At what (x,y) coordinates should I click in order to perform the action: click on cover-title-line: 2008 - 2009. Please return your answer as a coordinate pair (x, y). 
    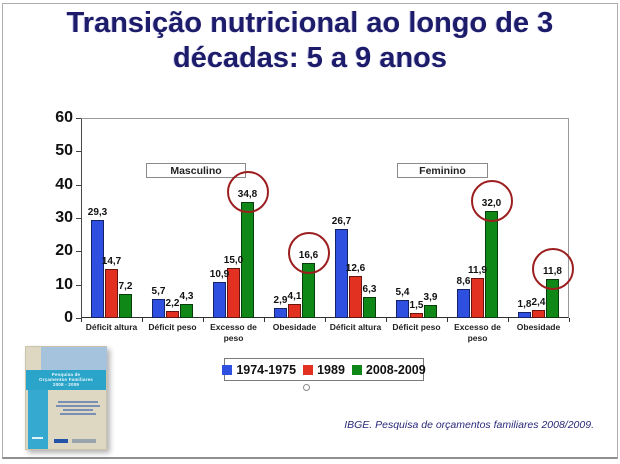
    Looking at the image, I should click on (66, 385).